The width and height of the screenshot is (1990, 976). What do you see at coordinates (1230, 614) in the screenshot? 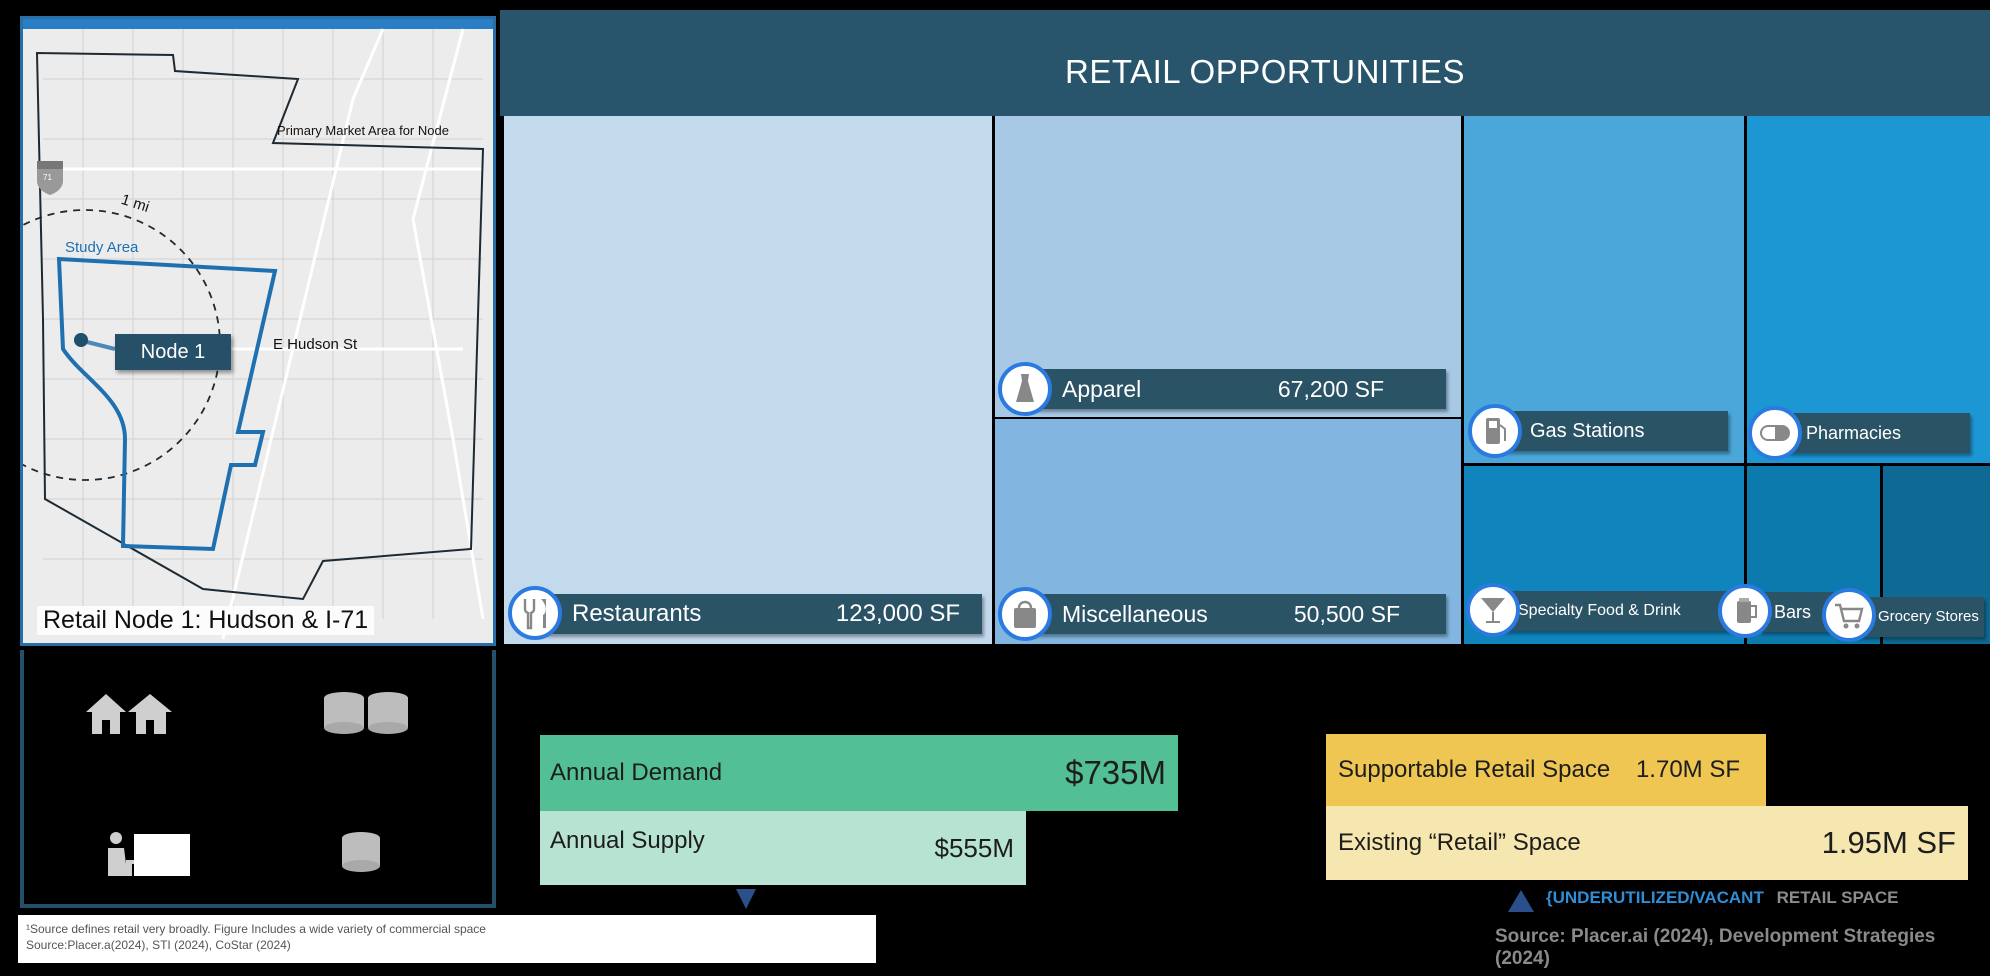
I see `label-miscellaneous: Miscellaneous 50,500 SF` at bounding box center [1230, 614].